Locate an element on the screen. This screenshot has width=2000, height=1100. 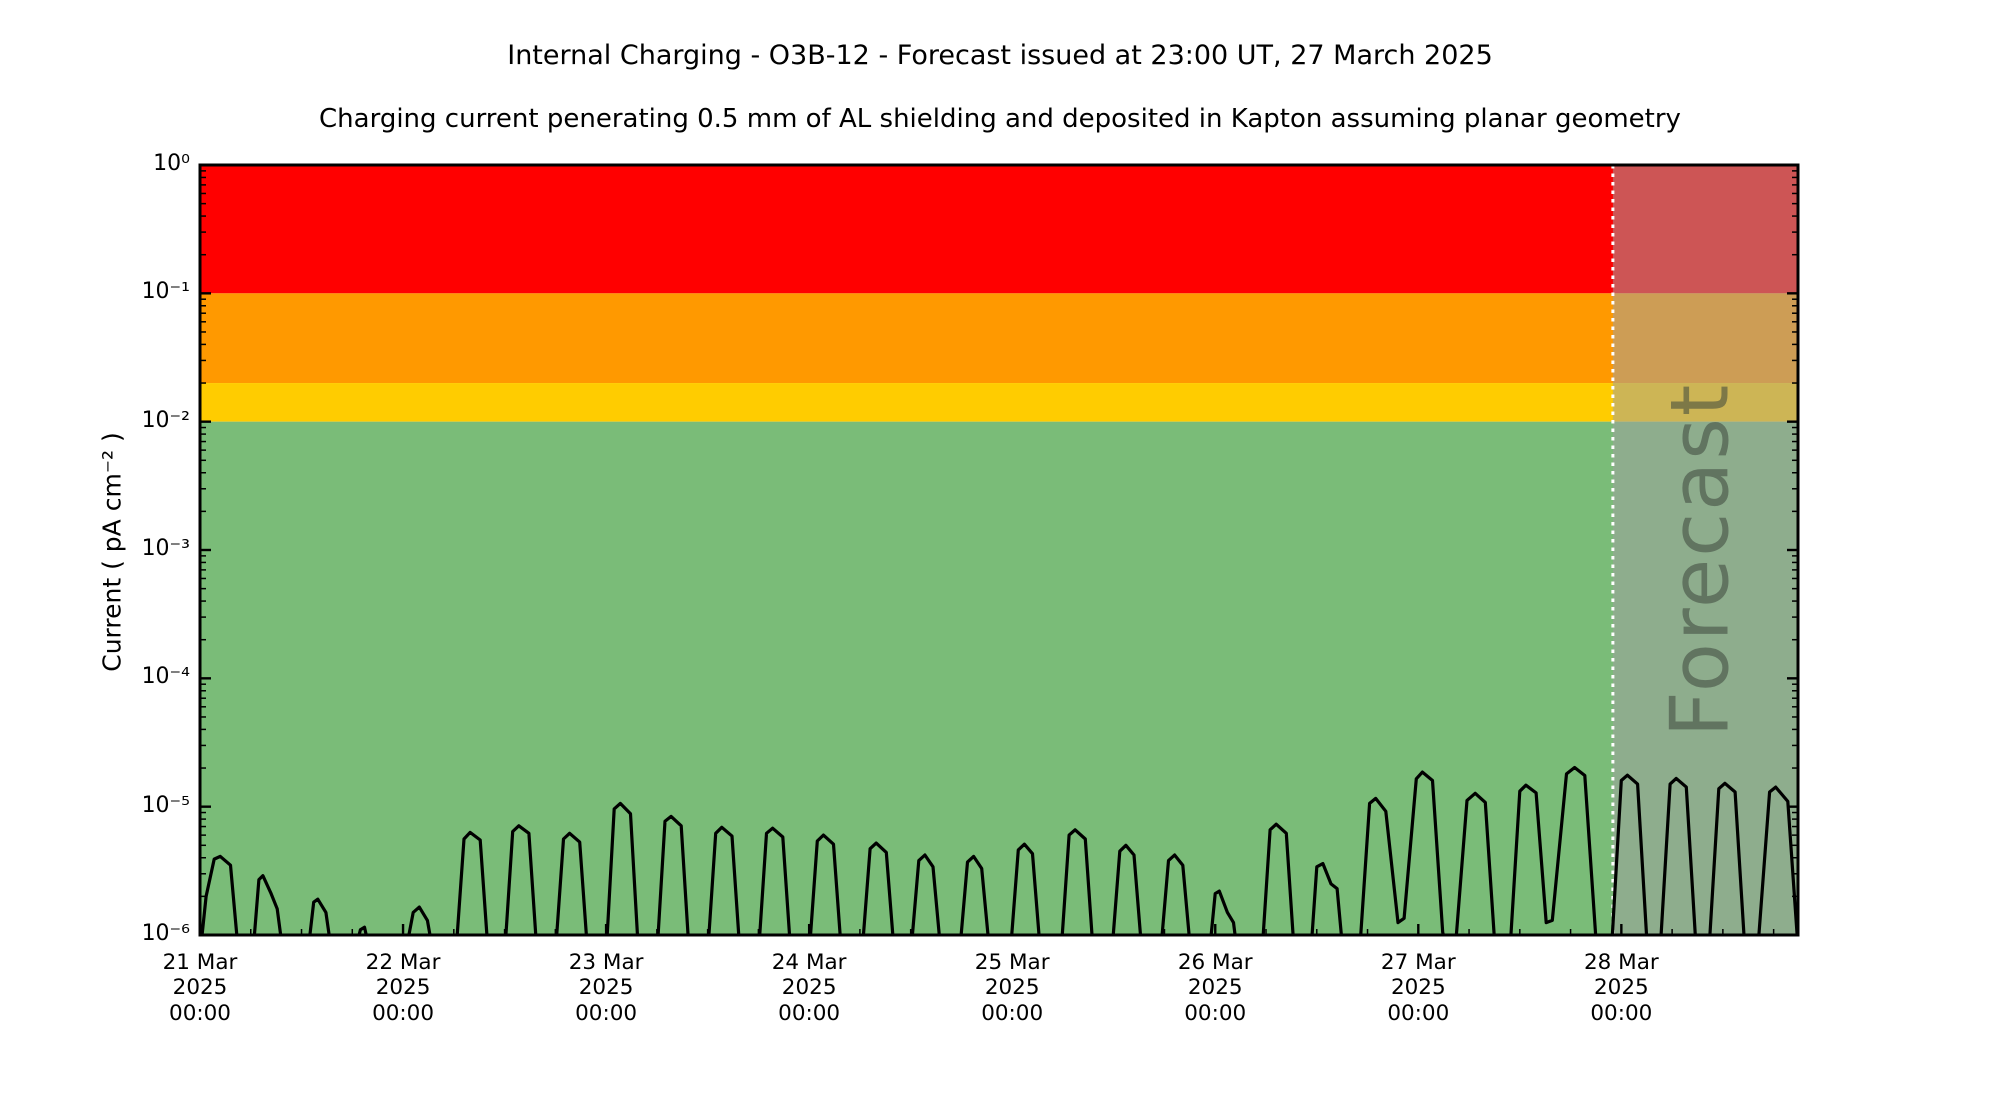
x-tick-label: 27 Mar 2025 00:00 is located at coordinates (1418, 988).